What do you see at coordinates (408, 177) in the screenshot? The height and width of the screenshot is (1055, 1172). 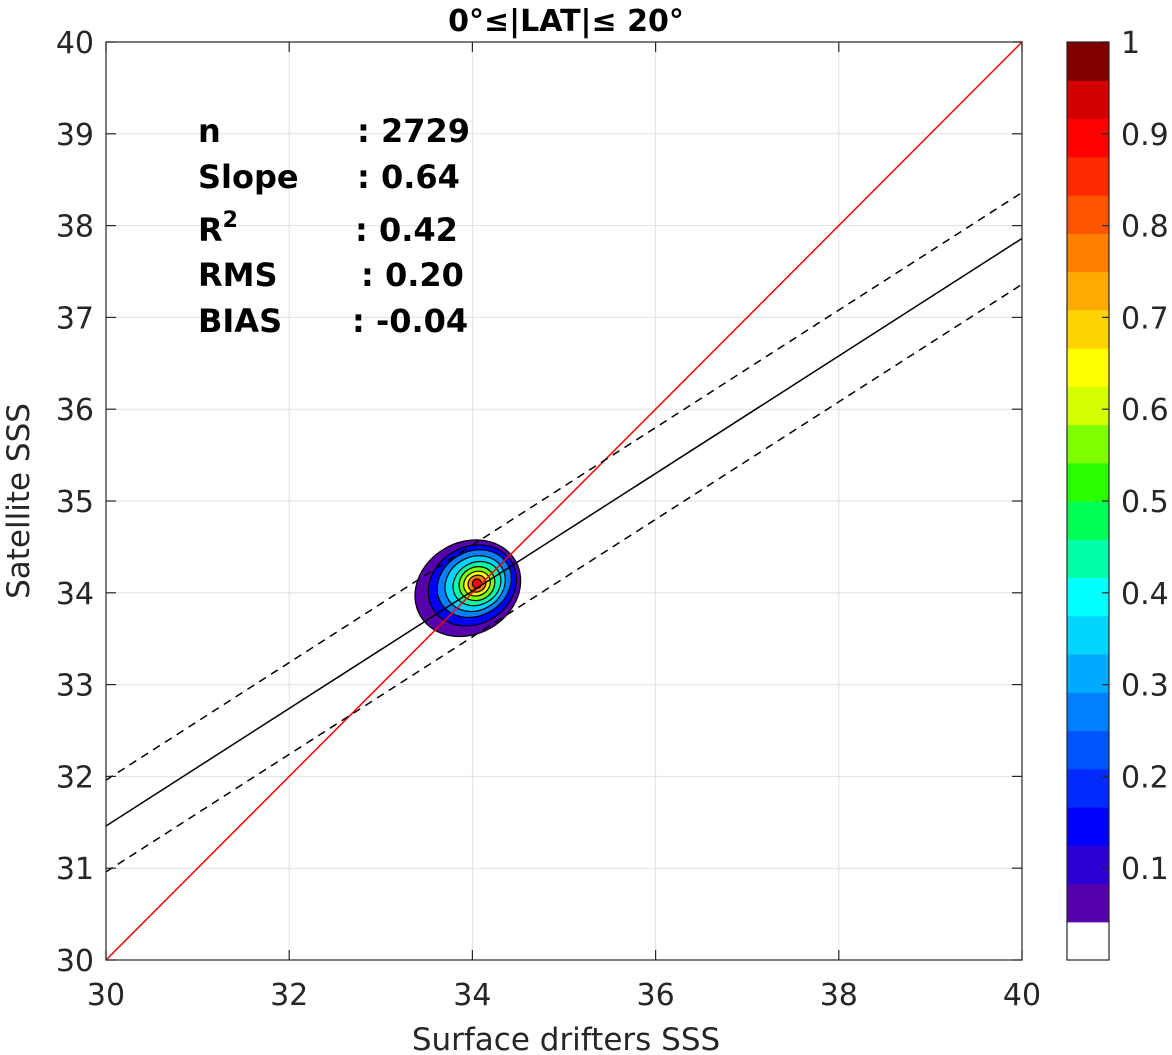 I see `stat-value: : 0.64` at bounding box center [408, 177].